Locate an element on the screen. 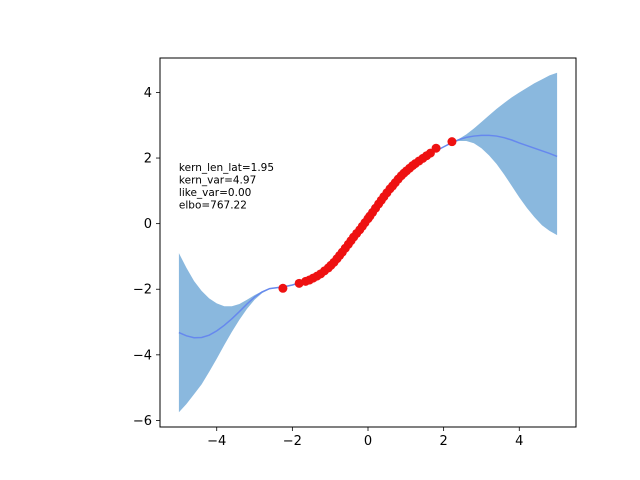  annotation-line: kern_var=4.97 is located at coordinates (217, 181).